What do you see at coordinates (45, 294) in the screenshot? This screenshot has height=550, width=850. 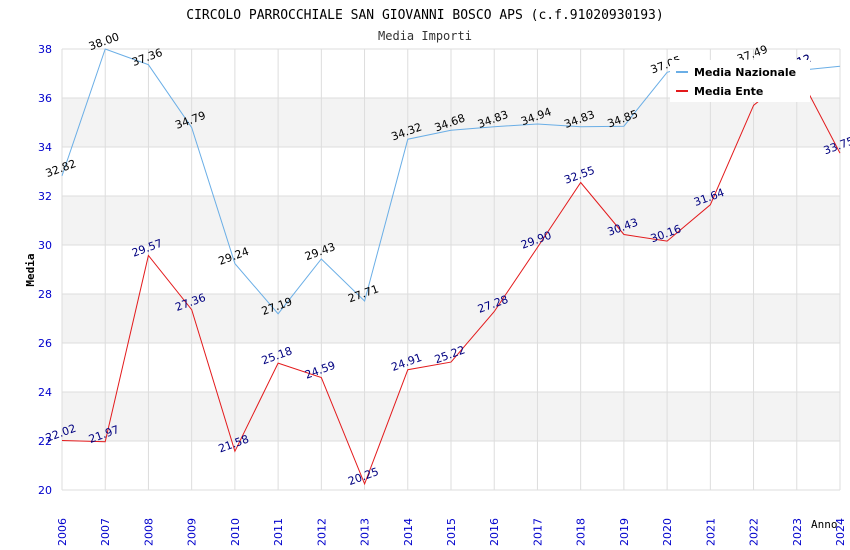 I see `y-tick-label: 28` at bounding box center [45, 294].